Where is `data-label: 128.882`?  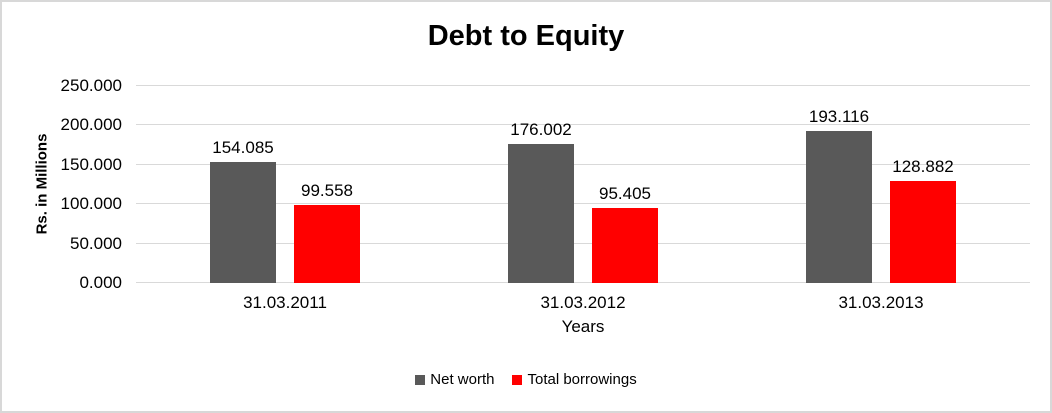
data-label: 128.882 is located at coordinates (923, 167).